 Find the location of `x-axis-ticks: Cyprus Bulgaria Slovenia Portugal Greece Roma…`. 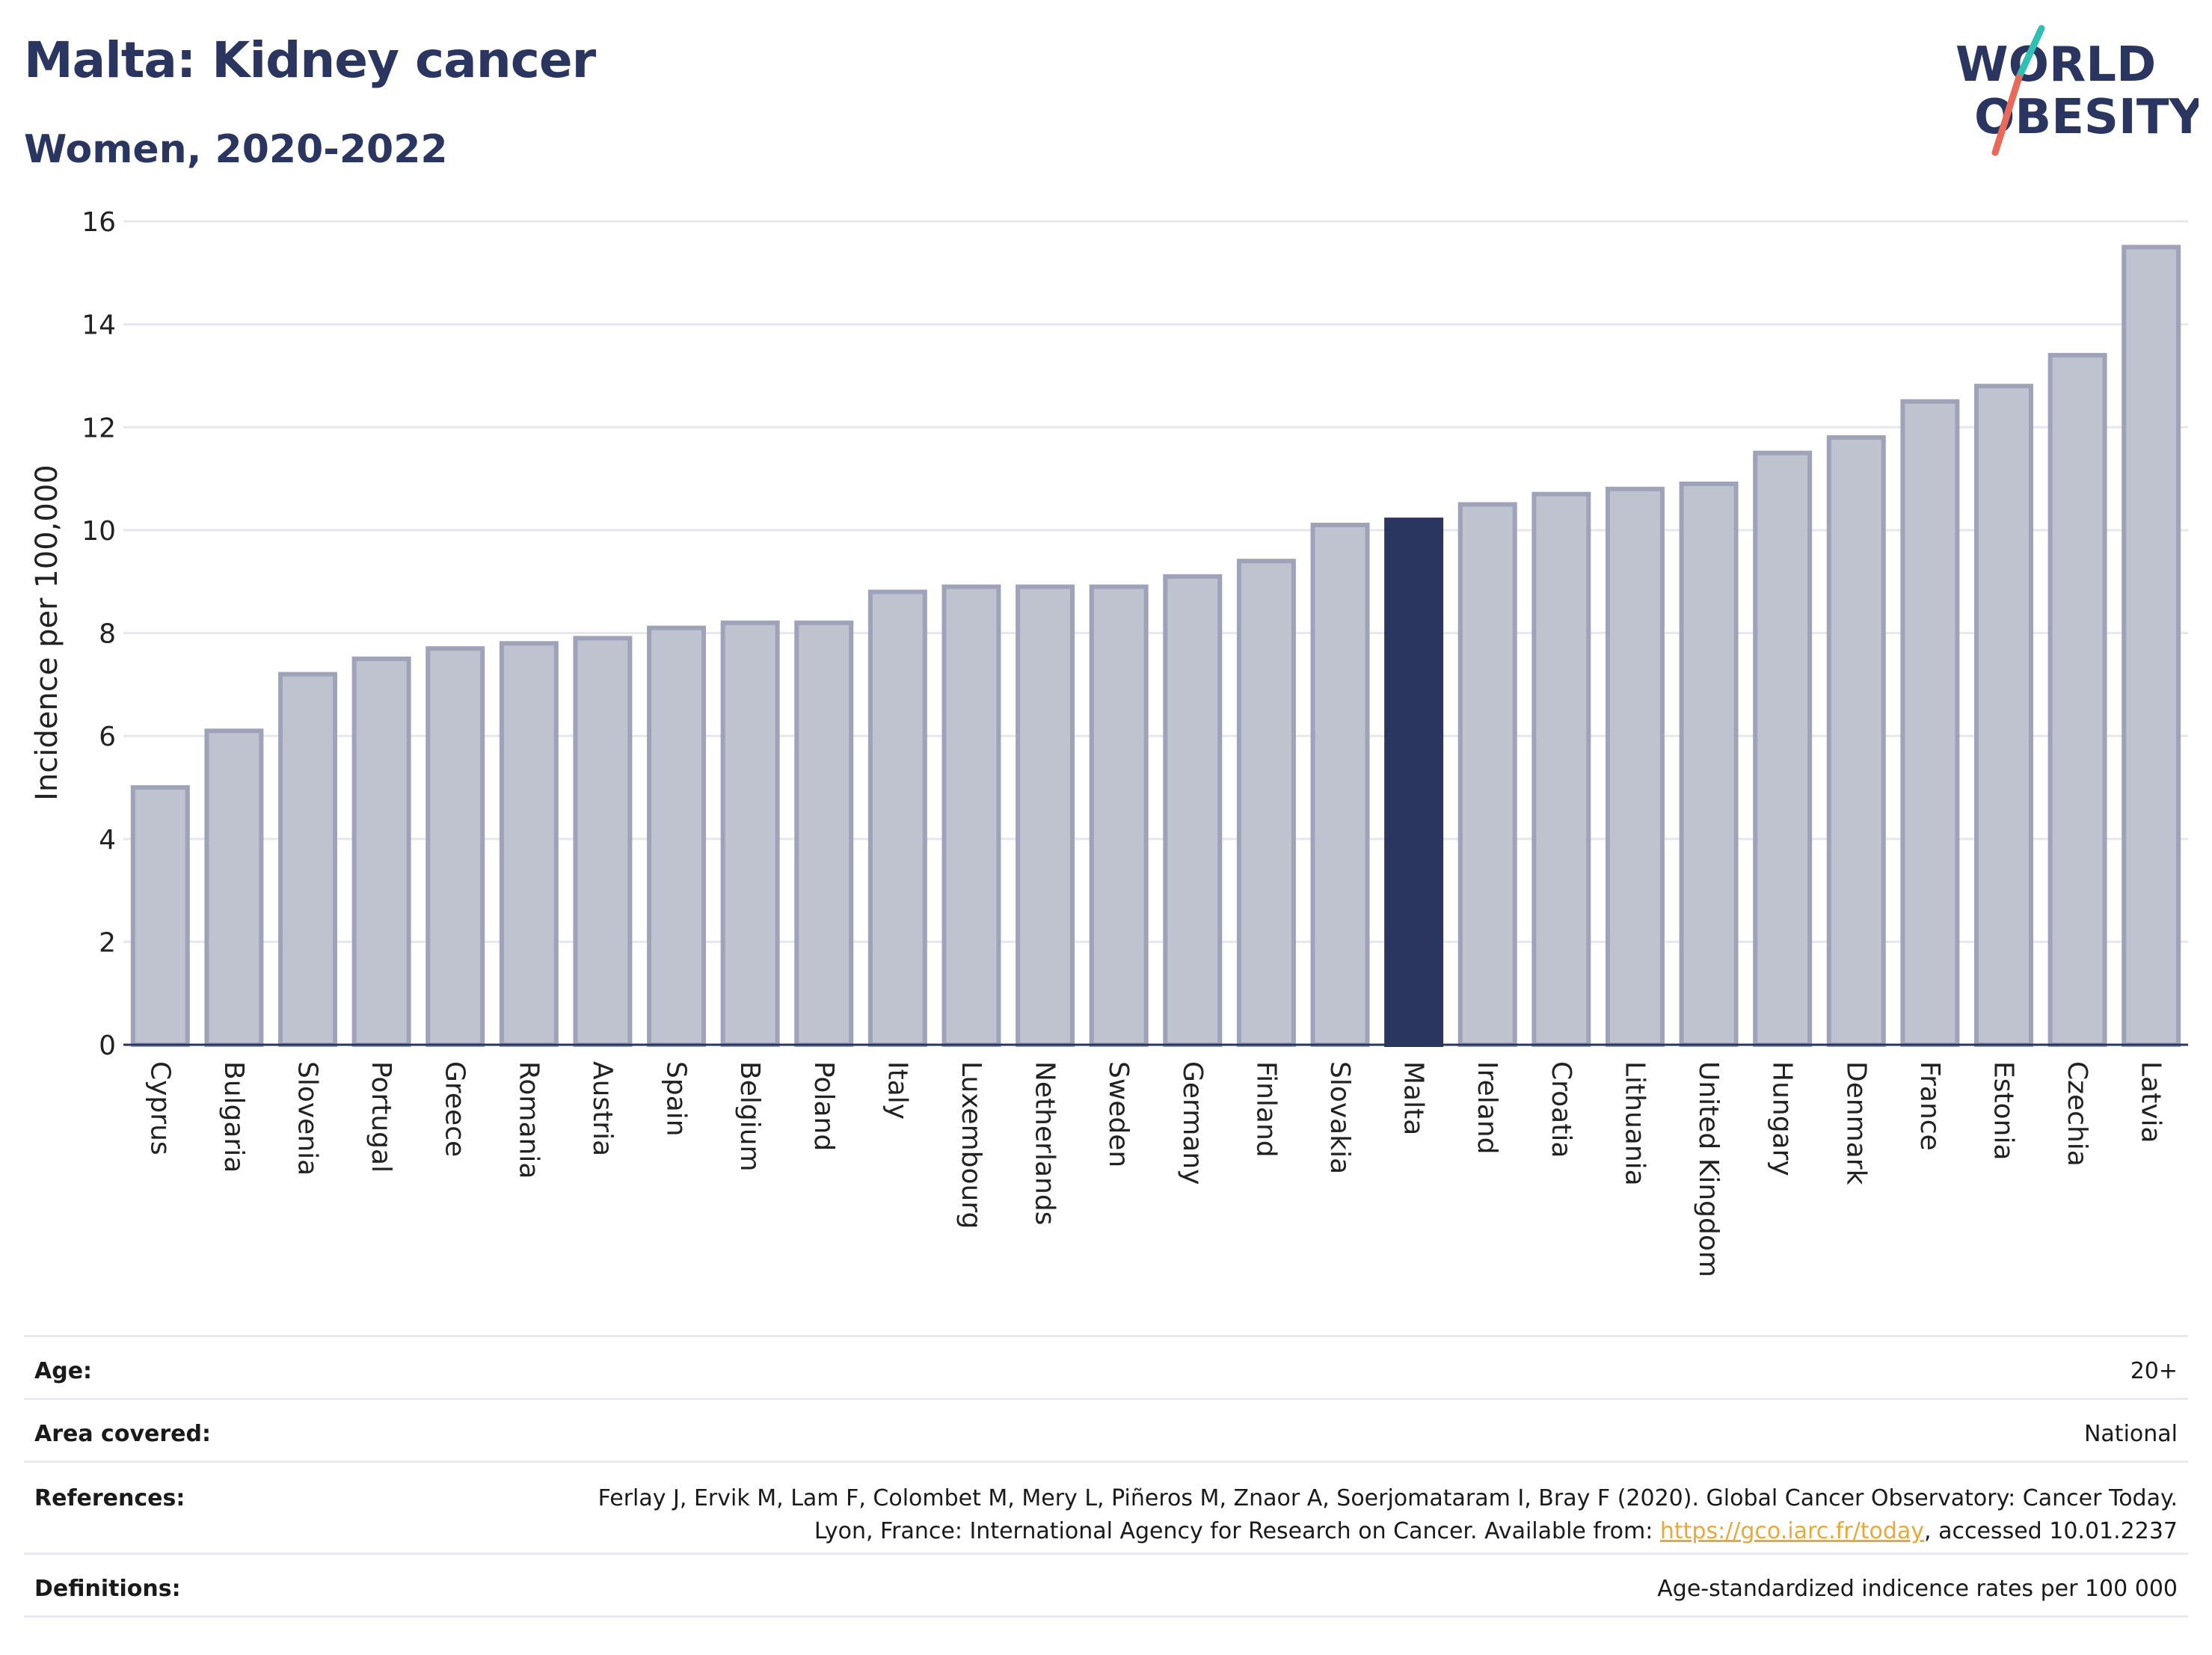

x-axis-ticks: Cyprus Bulgaria Slovenia Portugal Greece Roma… is located at coordinates (1155, 1169).